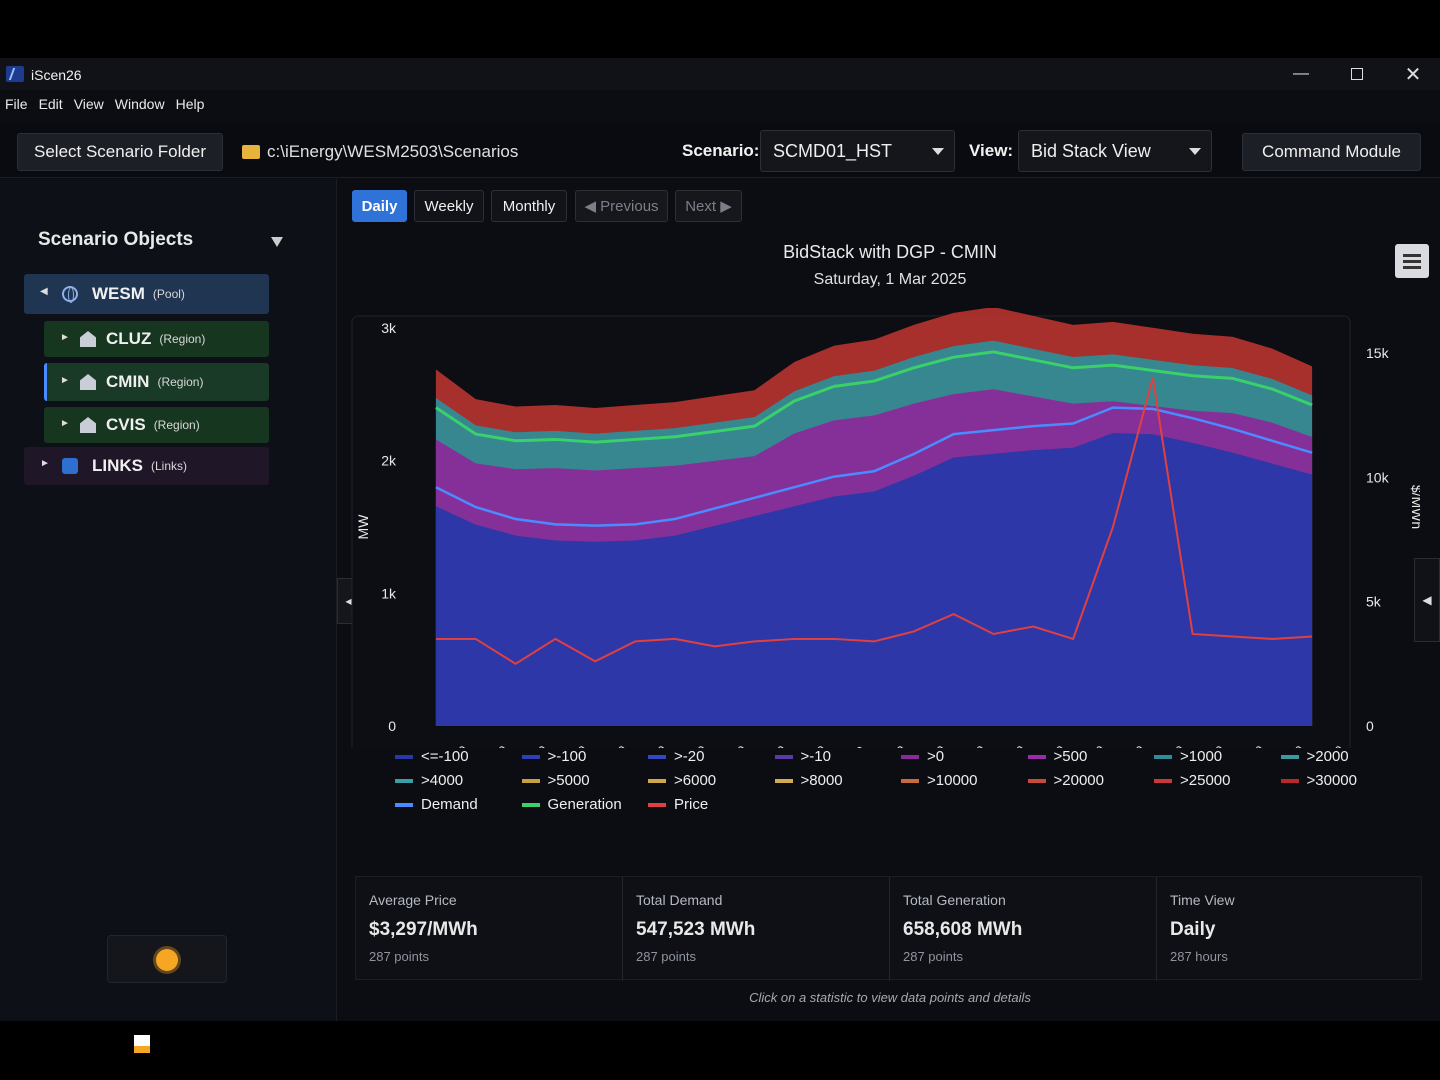 The image size is (1440, 1080). I want to click on chart-title: BidStack with DGP - CMIN, so click(890, 252).